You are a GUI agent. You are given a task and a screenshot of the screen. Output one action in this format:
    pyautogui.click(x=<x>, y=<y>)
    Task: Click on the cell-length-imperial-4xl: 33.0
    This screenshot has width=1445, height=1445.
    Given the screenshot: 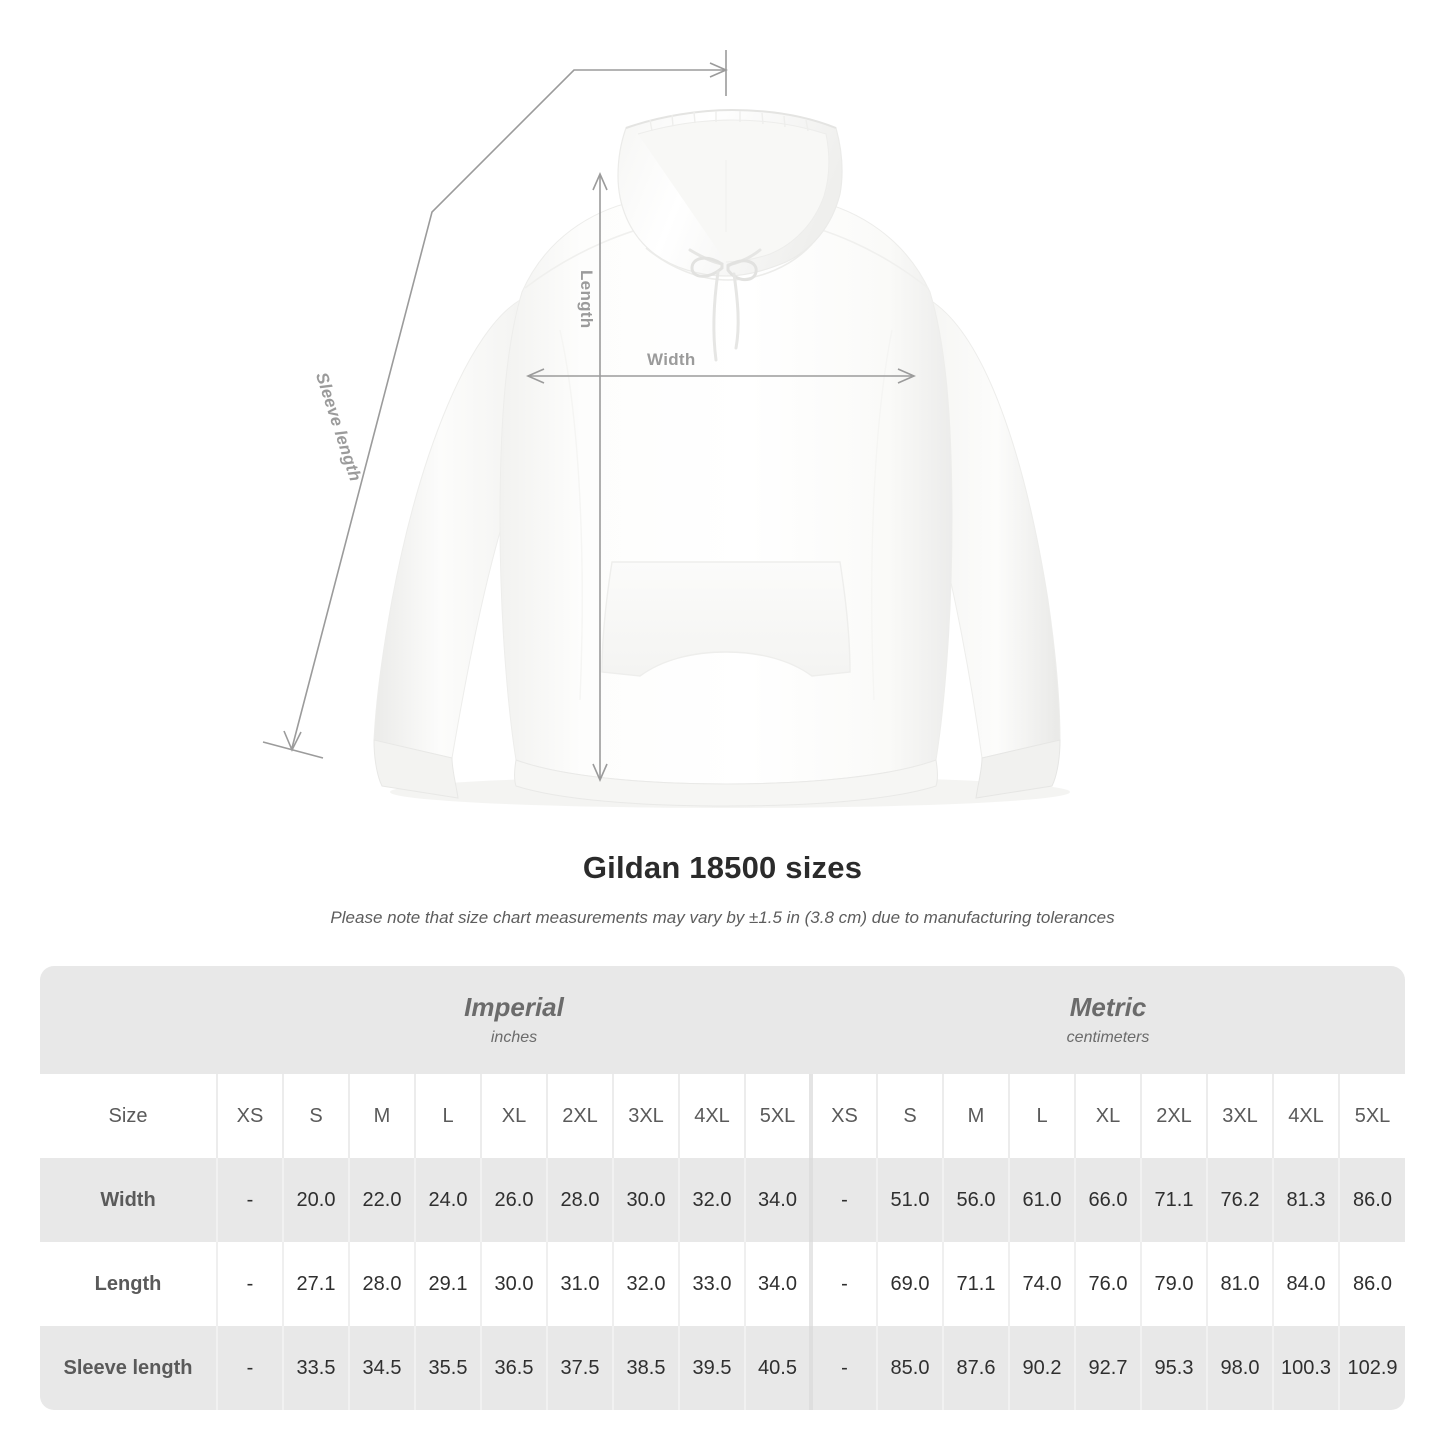 What is the action you would take?
    pyautogui.click(x=711, y=1284)
    